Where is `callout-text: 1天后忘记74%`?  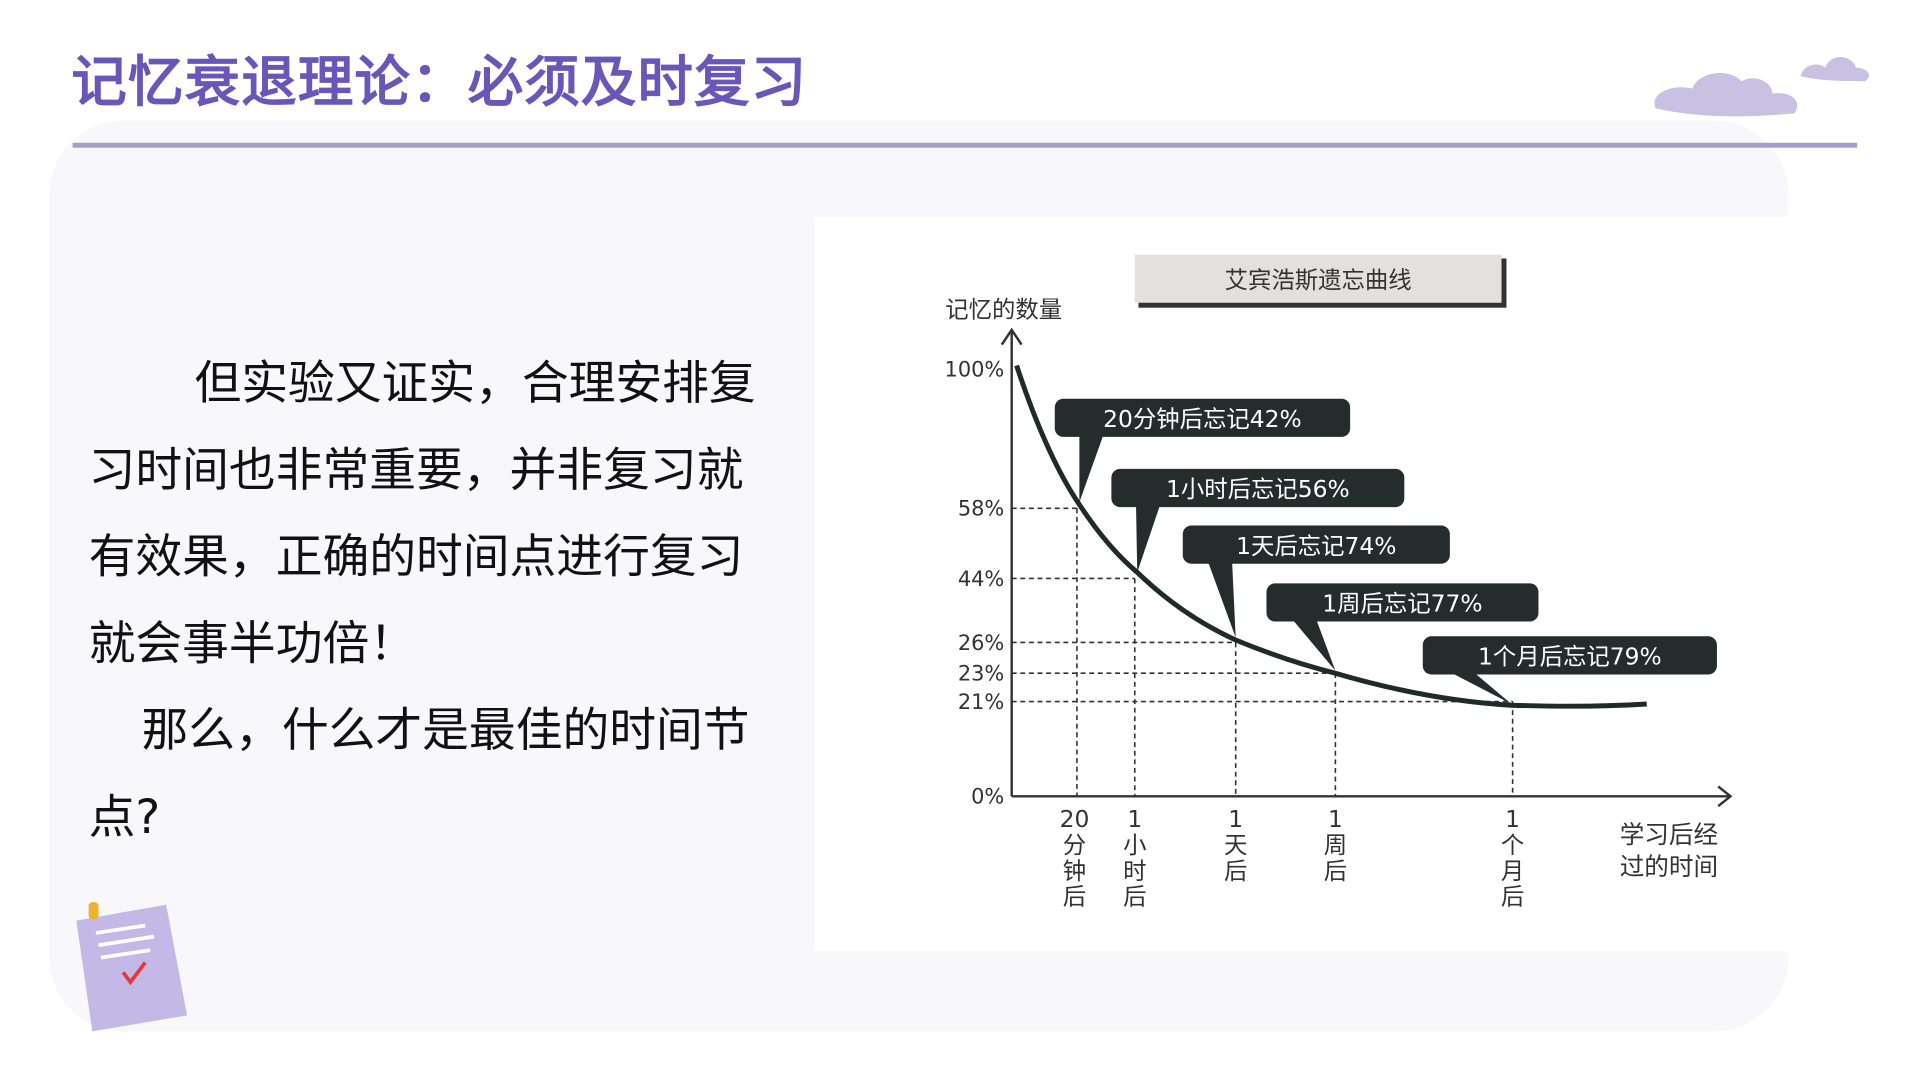 callout-text: 1天后忘记74% is located at coordinates (1316, 546).